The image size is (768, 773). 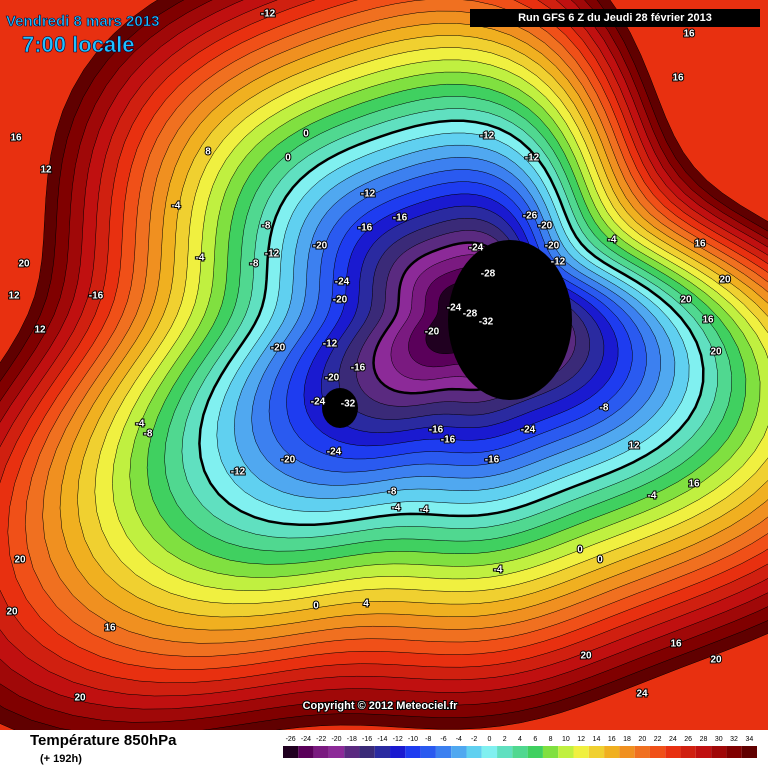 What do you see at coordinates (103, 740) in the screenshot?
I see `parameter: Température 850hPa` at bounding box center [103, 740].